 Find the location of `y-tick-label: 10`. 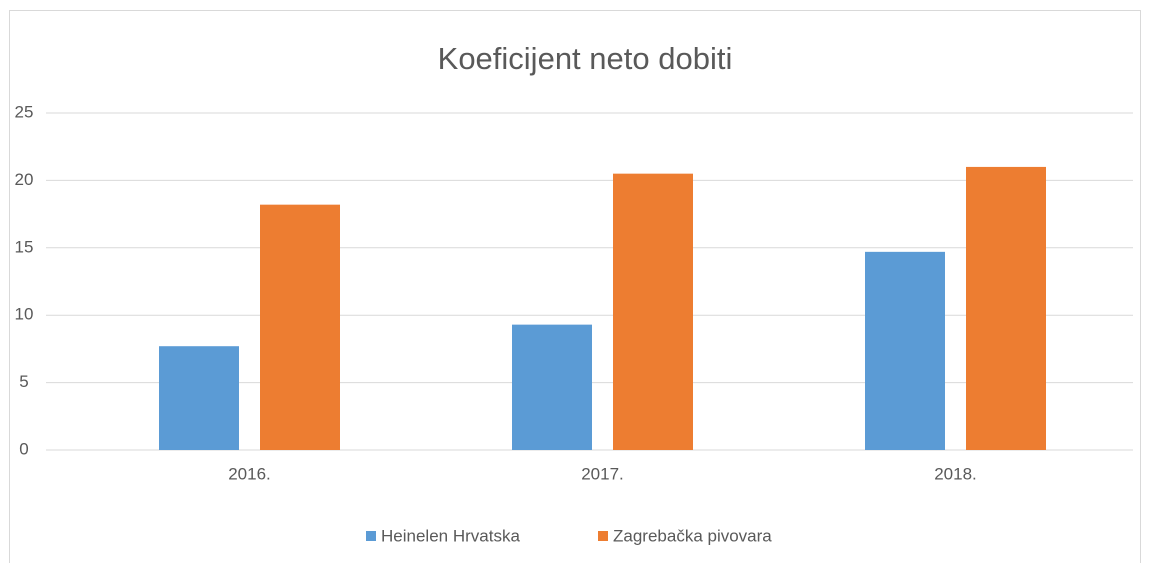

y-tick-label: 10 is located at coordinates (24, 314).